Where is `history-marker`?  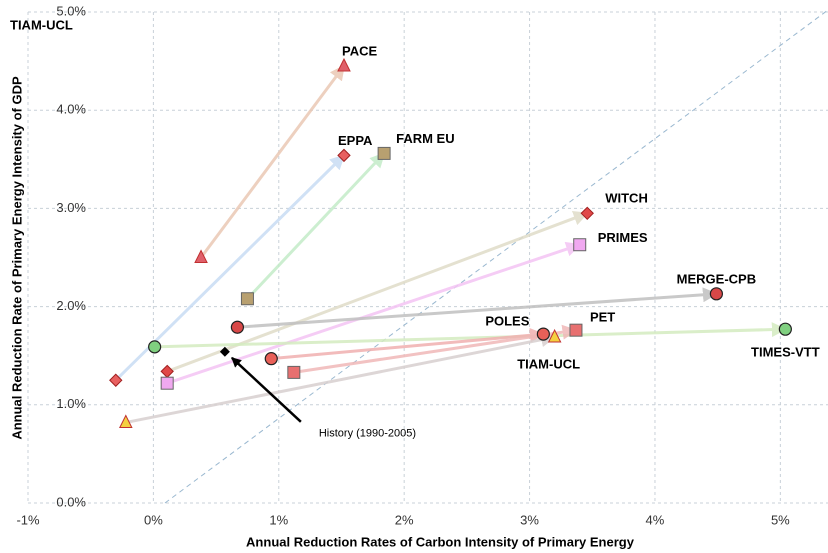 history-marker is located at coordinates (224, 351).